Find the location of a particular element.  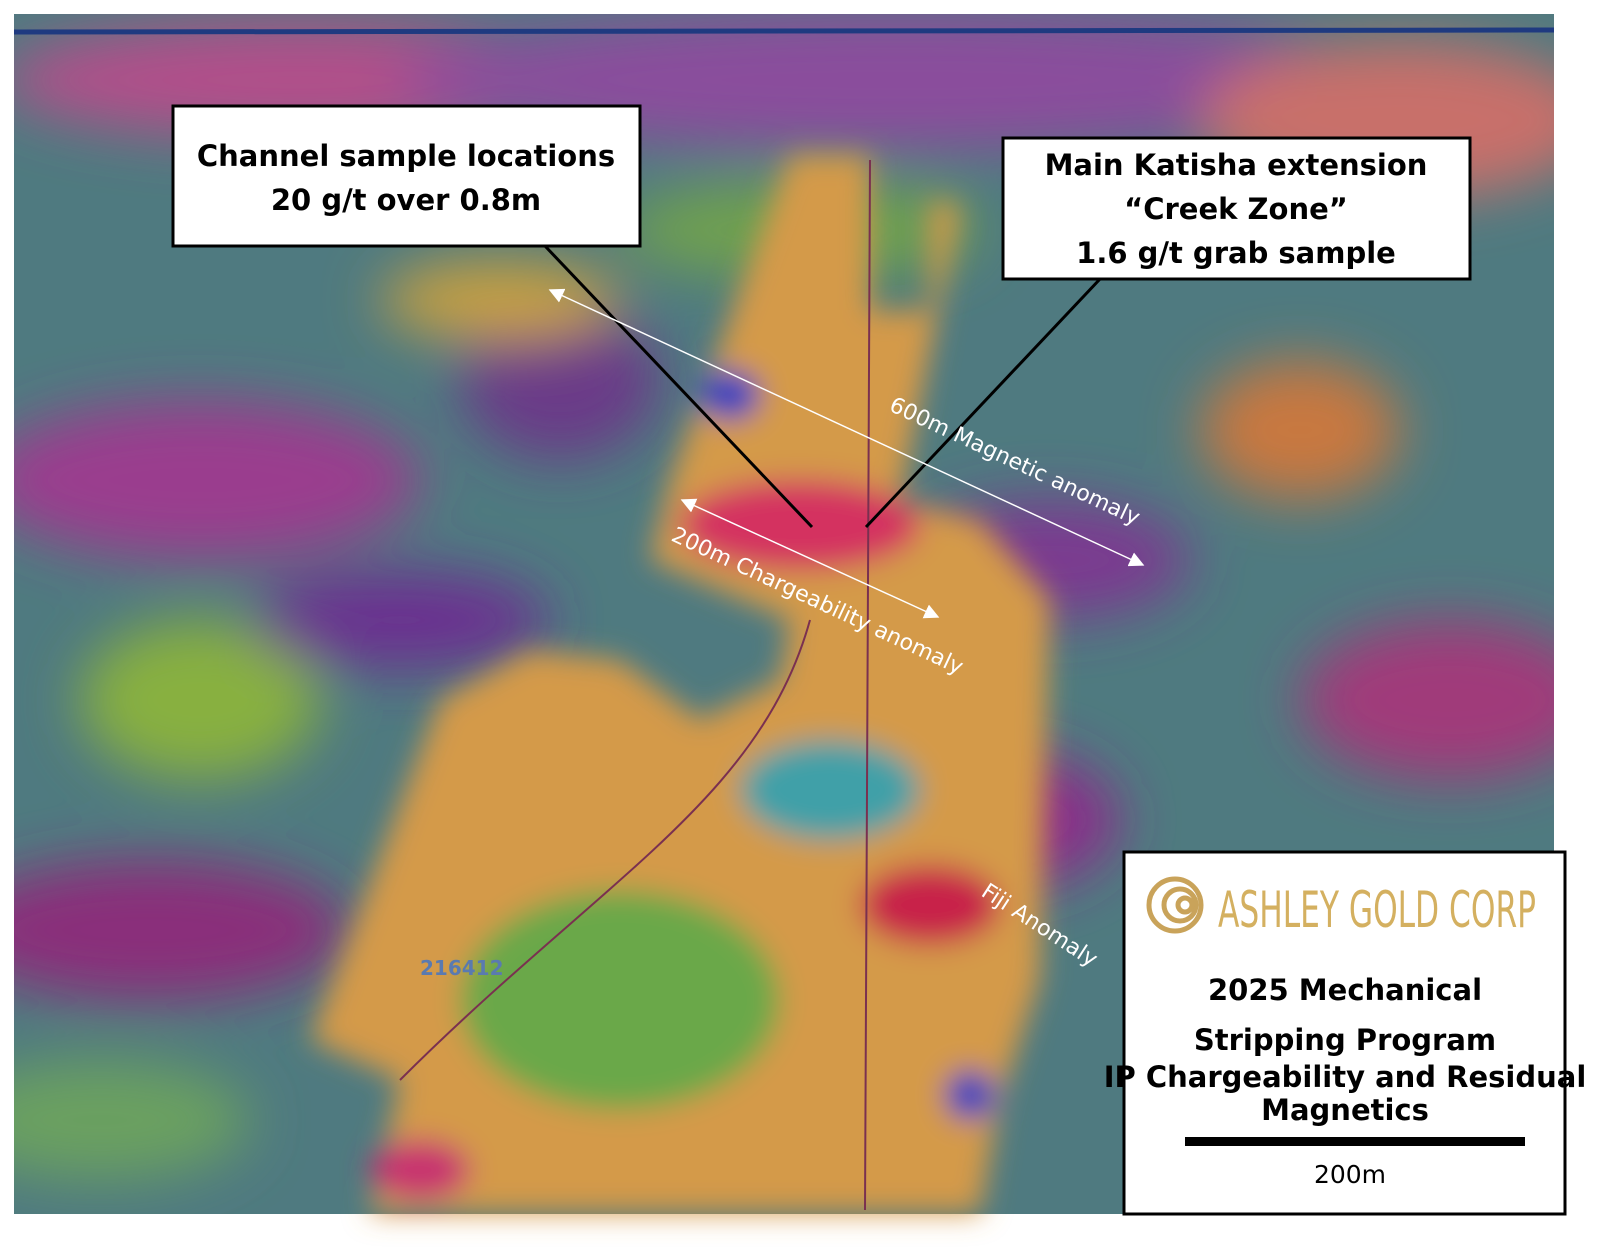

claim-number: 216412 is located at coordinates (462, 968).